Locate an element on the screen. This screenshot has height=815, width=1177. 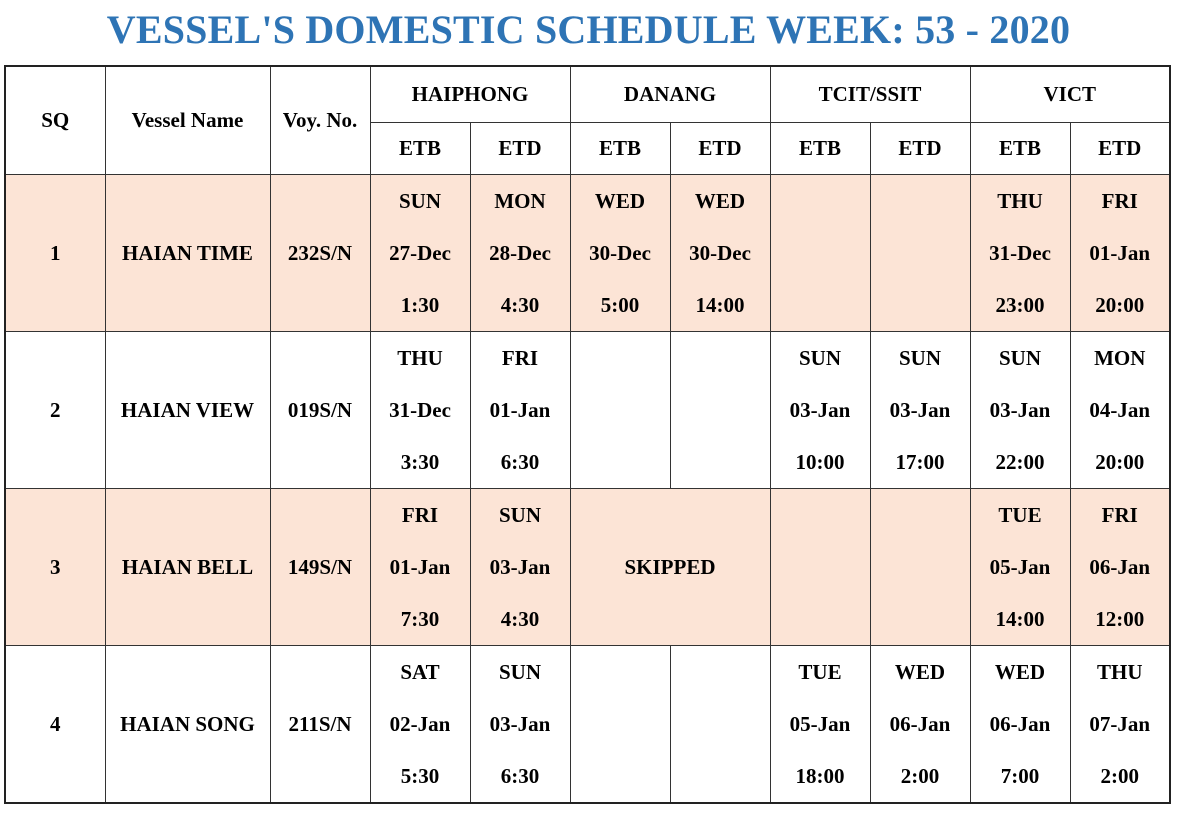
header-port-tcit-ssit: TCIT/SSIT is located at coordinates (870, 94).